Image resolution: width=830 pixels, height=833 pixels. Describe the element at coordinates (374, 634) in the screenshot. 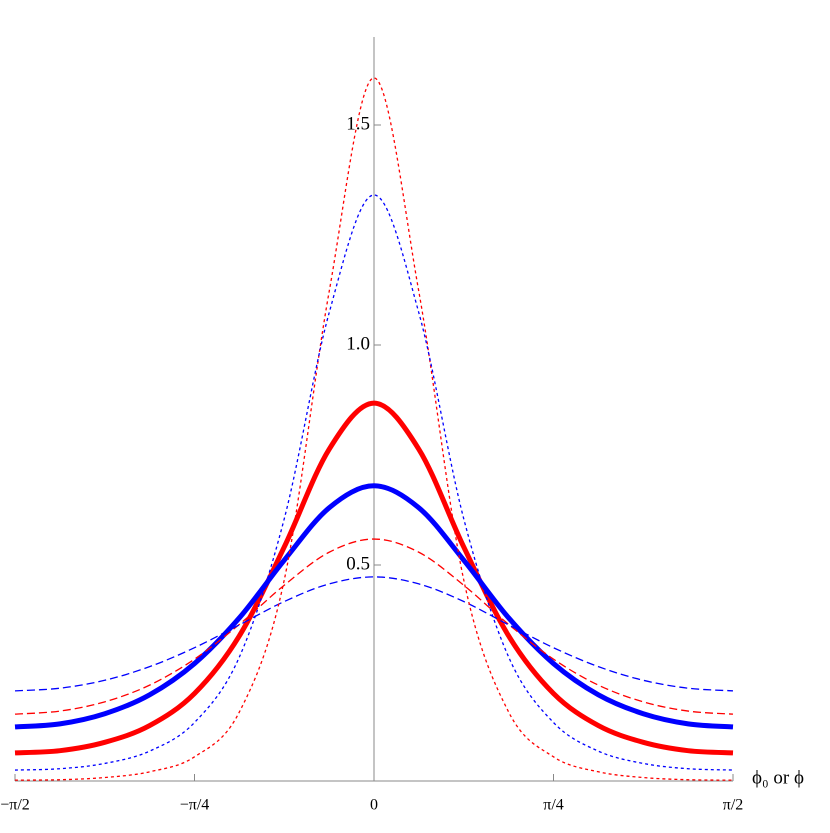

I see `line-series` at that location.